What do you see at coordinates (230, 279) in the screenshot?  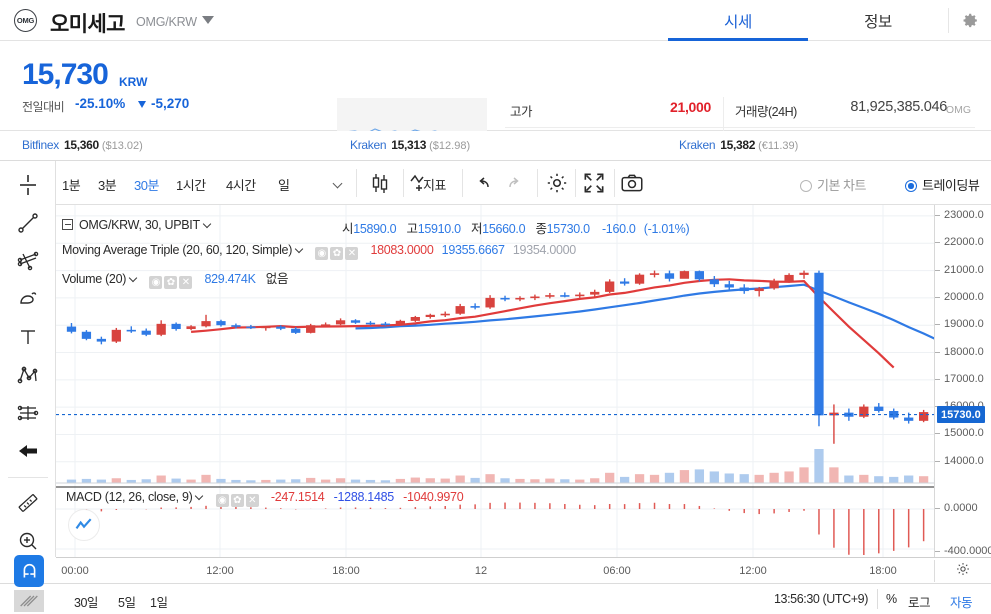 I see `volume-value: 829.474K` at bounding box center [230, 279].